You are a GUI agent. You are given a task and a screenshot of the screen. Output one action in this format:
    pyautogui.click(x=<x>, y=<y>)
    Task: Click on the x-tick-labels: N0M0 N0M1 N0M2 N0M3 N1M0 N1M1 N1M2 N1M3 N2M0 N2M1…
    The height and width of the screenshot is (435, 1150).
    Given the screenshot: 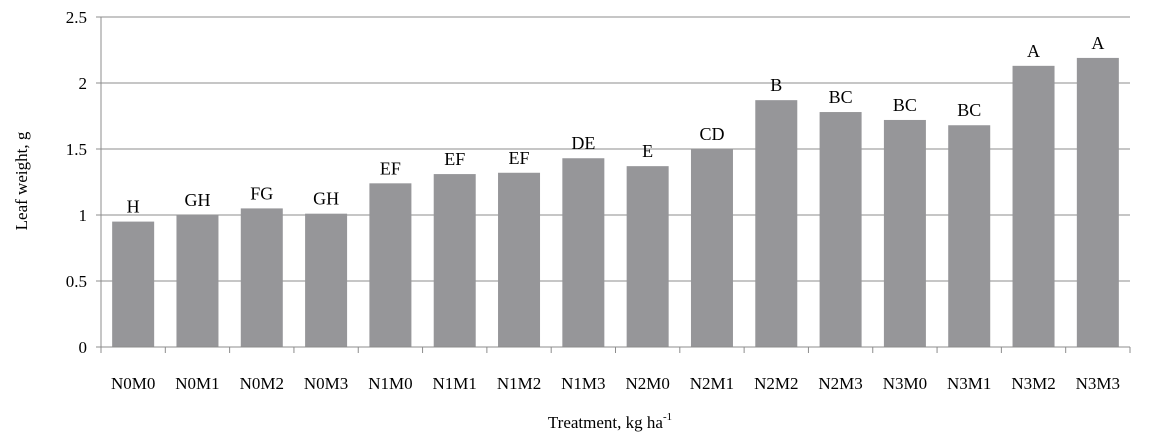 What is the action you would take?
    pyautogui.click(x=615, y=383)
    